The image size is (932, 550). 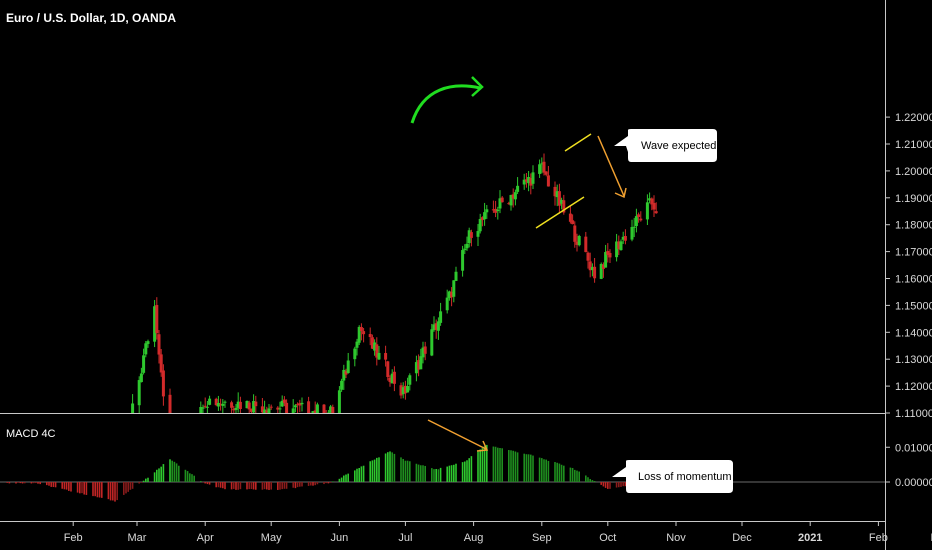 What do you see at coordinates (340, 538) in the screenshot?
I see `time-tick-label: Jun` at bounding box center [340, 538].